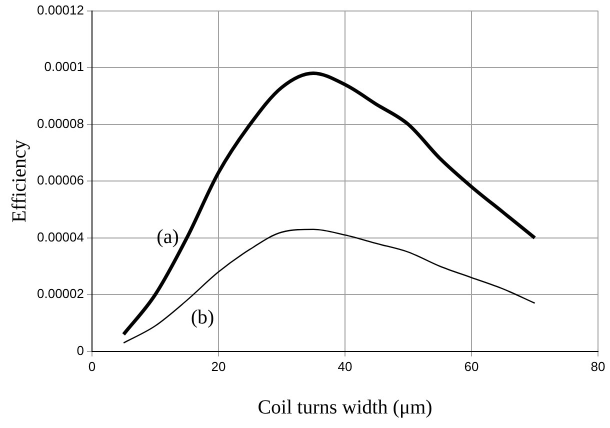 This screenshot has height=428, width=610. I want to click on x-tick-label: 40, so click(345, 366).